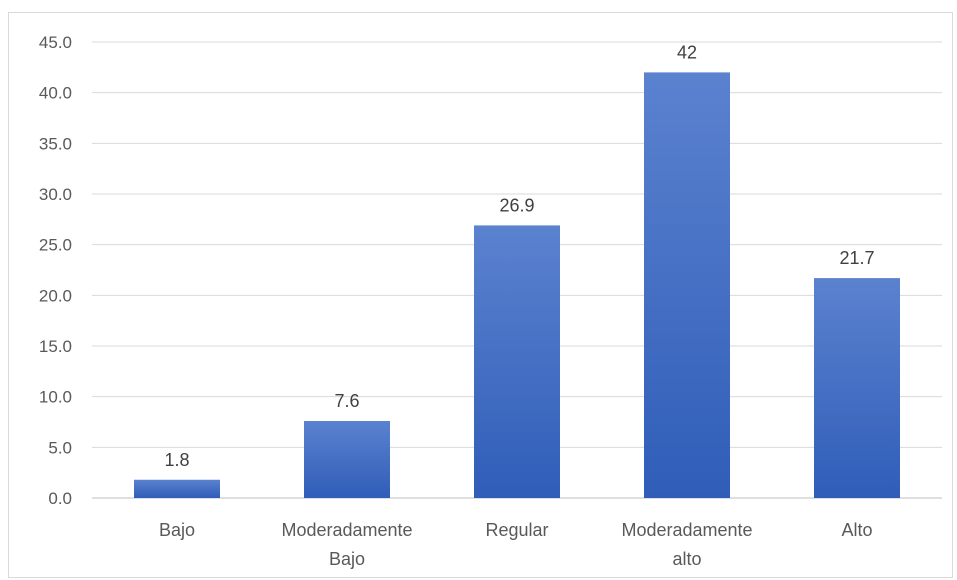 The height and width of the screenshot is (580, 957). What do you see at coordinates (55, 143) in the screenshot?
I see `y-tick-label: 35.0` at bounding box center [55, 143].